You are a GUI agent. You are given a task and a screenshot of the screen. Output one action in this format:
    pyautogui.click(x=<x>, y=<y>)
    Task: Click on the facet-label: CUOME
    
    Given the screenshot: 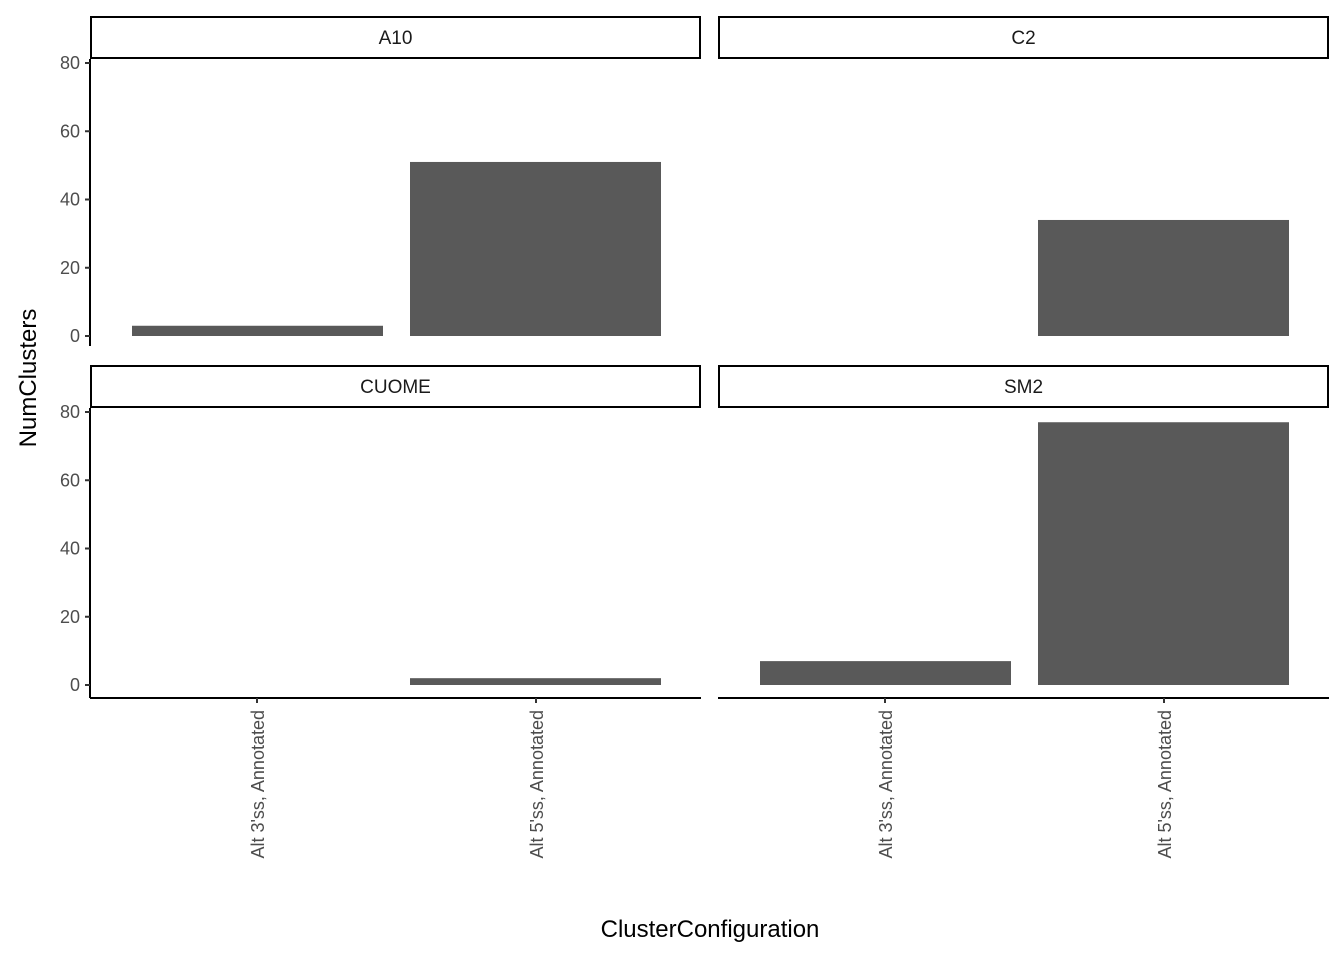 What is the action you would take?
    pyautogui.click(x=395, y=387)
    